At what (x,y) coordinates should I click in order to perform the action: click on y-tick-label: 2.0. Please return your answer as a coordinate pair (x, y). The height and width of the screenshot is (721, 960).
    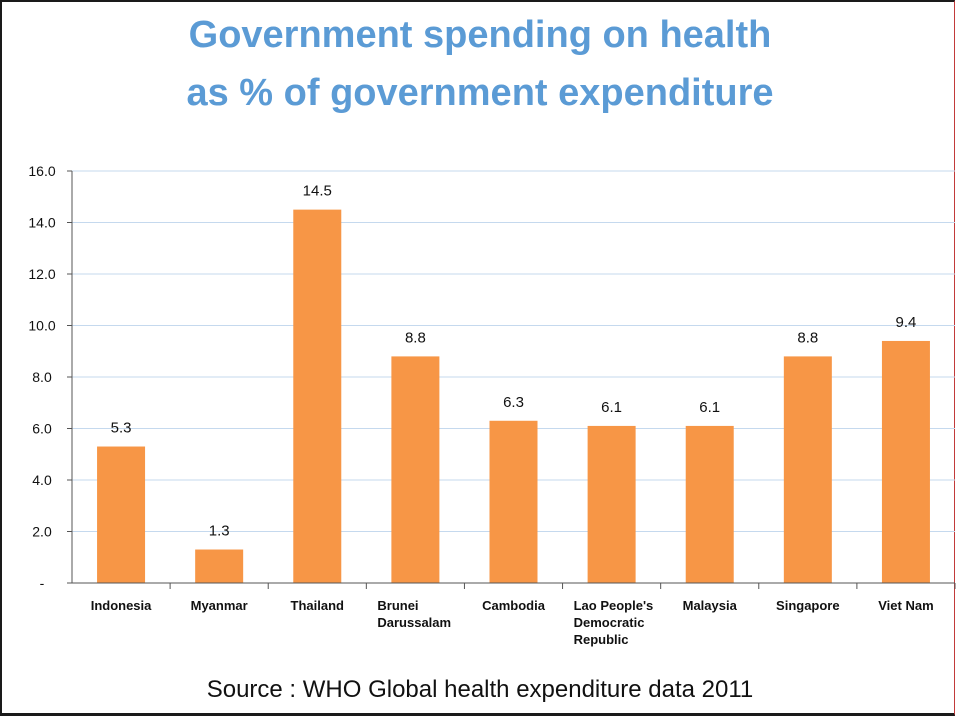
    Looking at the image, I should click on (42, 532).